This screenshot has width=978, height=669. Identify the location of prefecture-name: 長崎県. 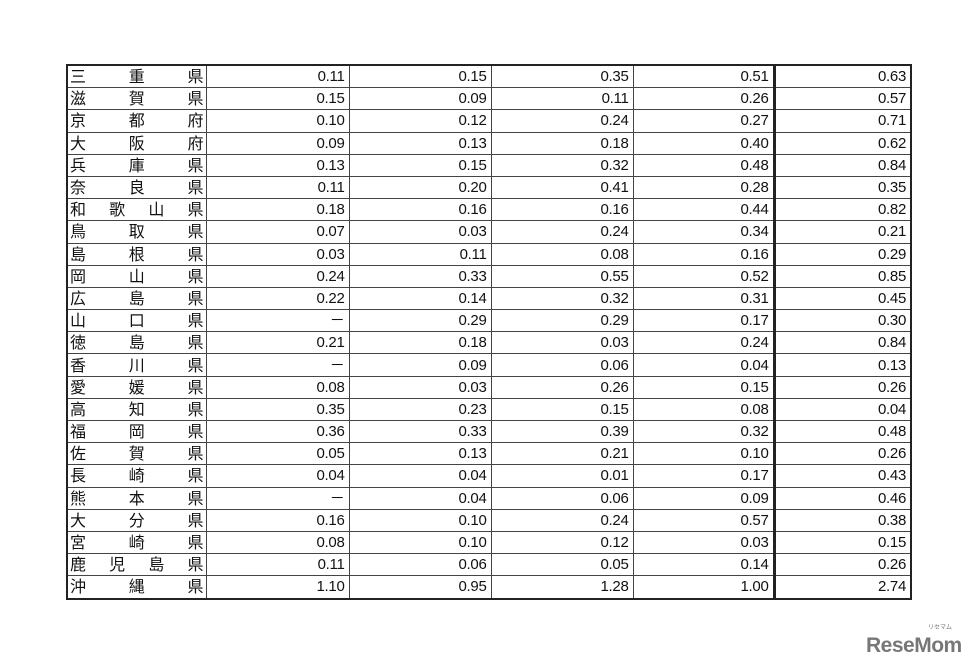
(137, 476).